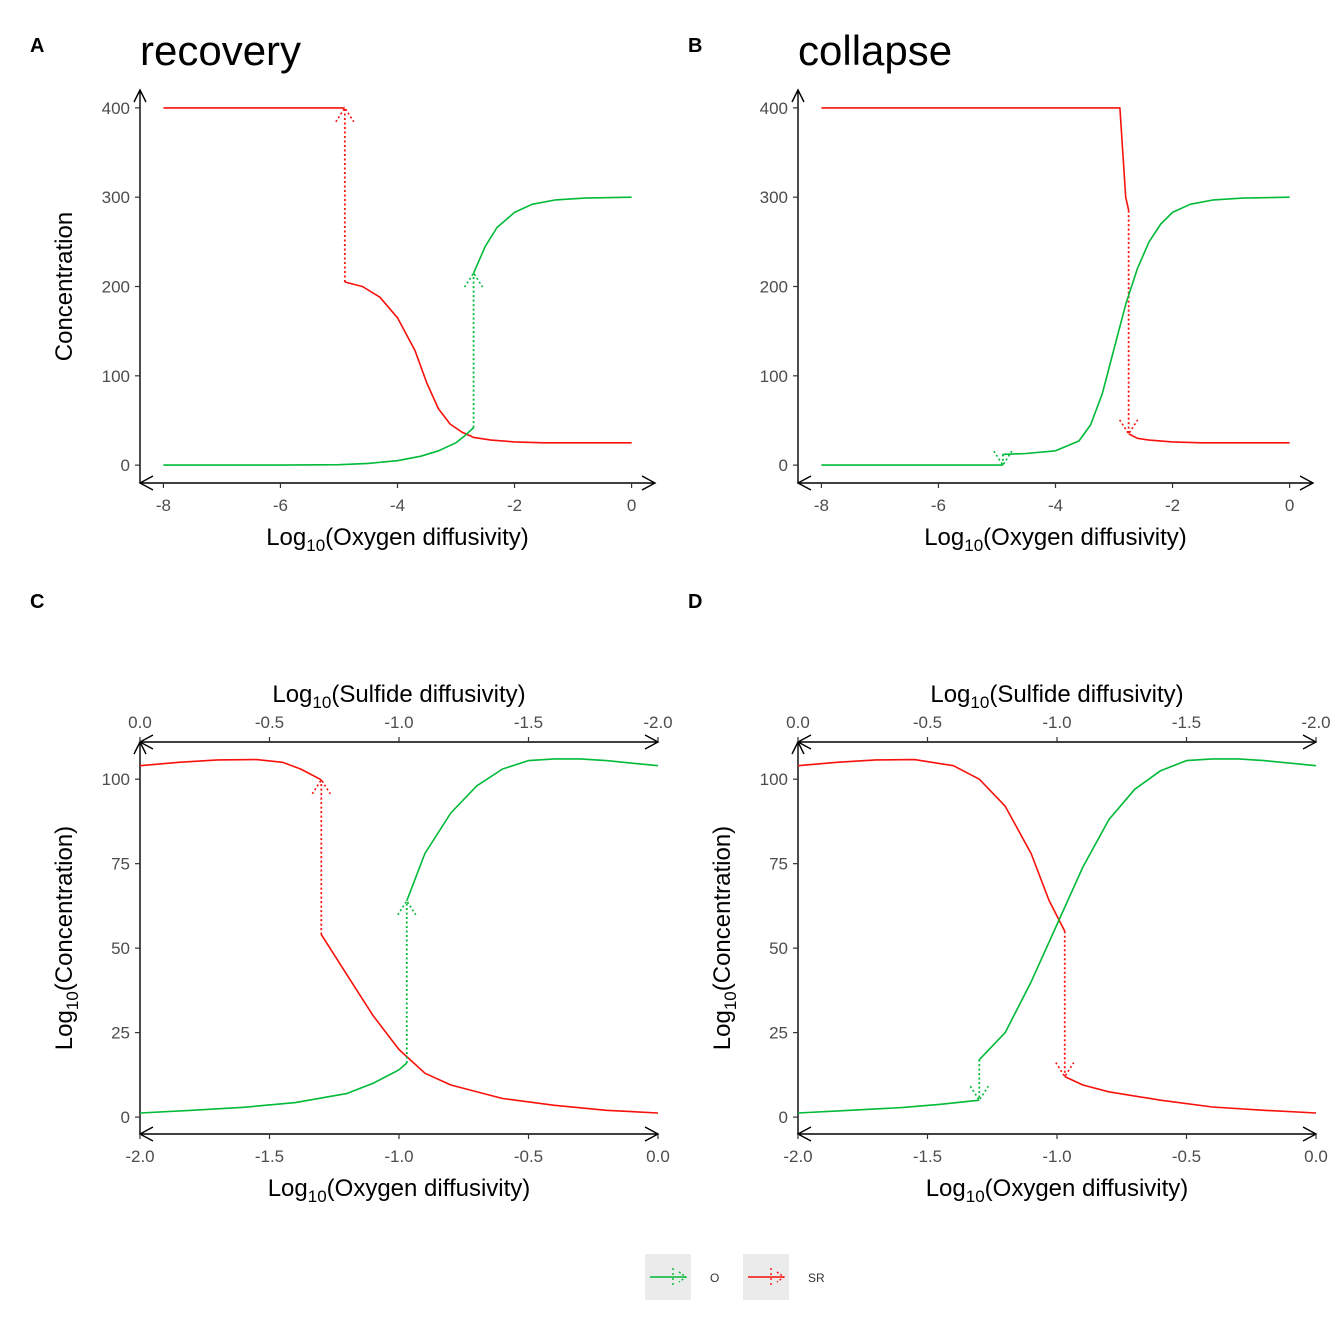  Describe the element at coordinates (816, 1278) in the screenshot. I see `legend-label: SR` at that location.